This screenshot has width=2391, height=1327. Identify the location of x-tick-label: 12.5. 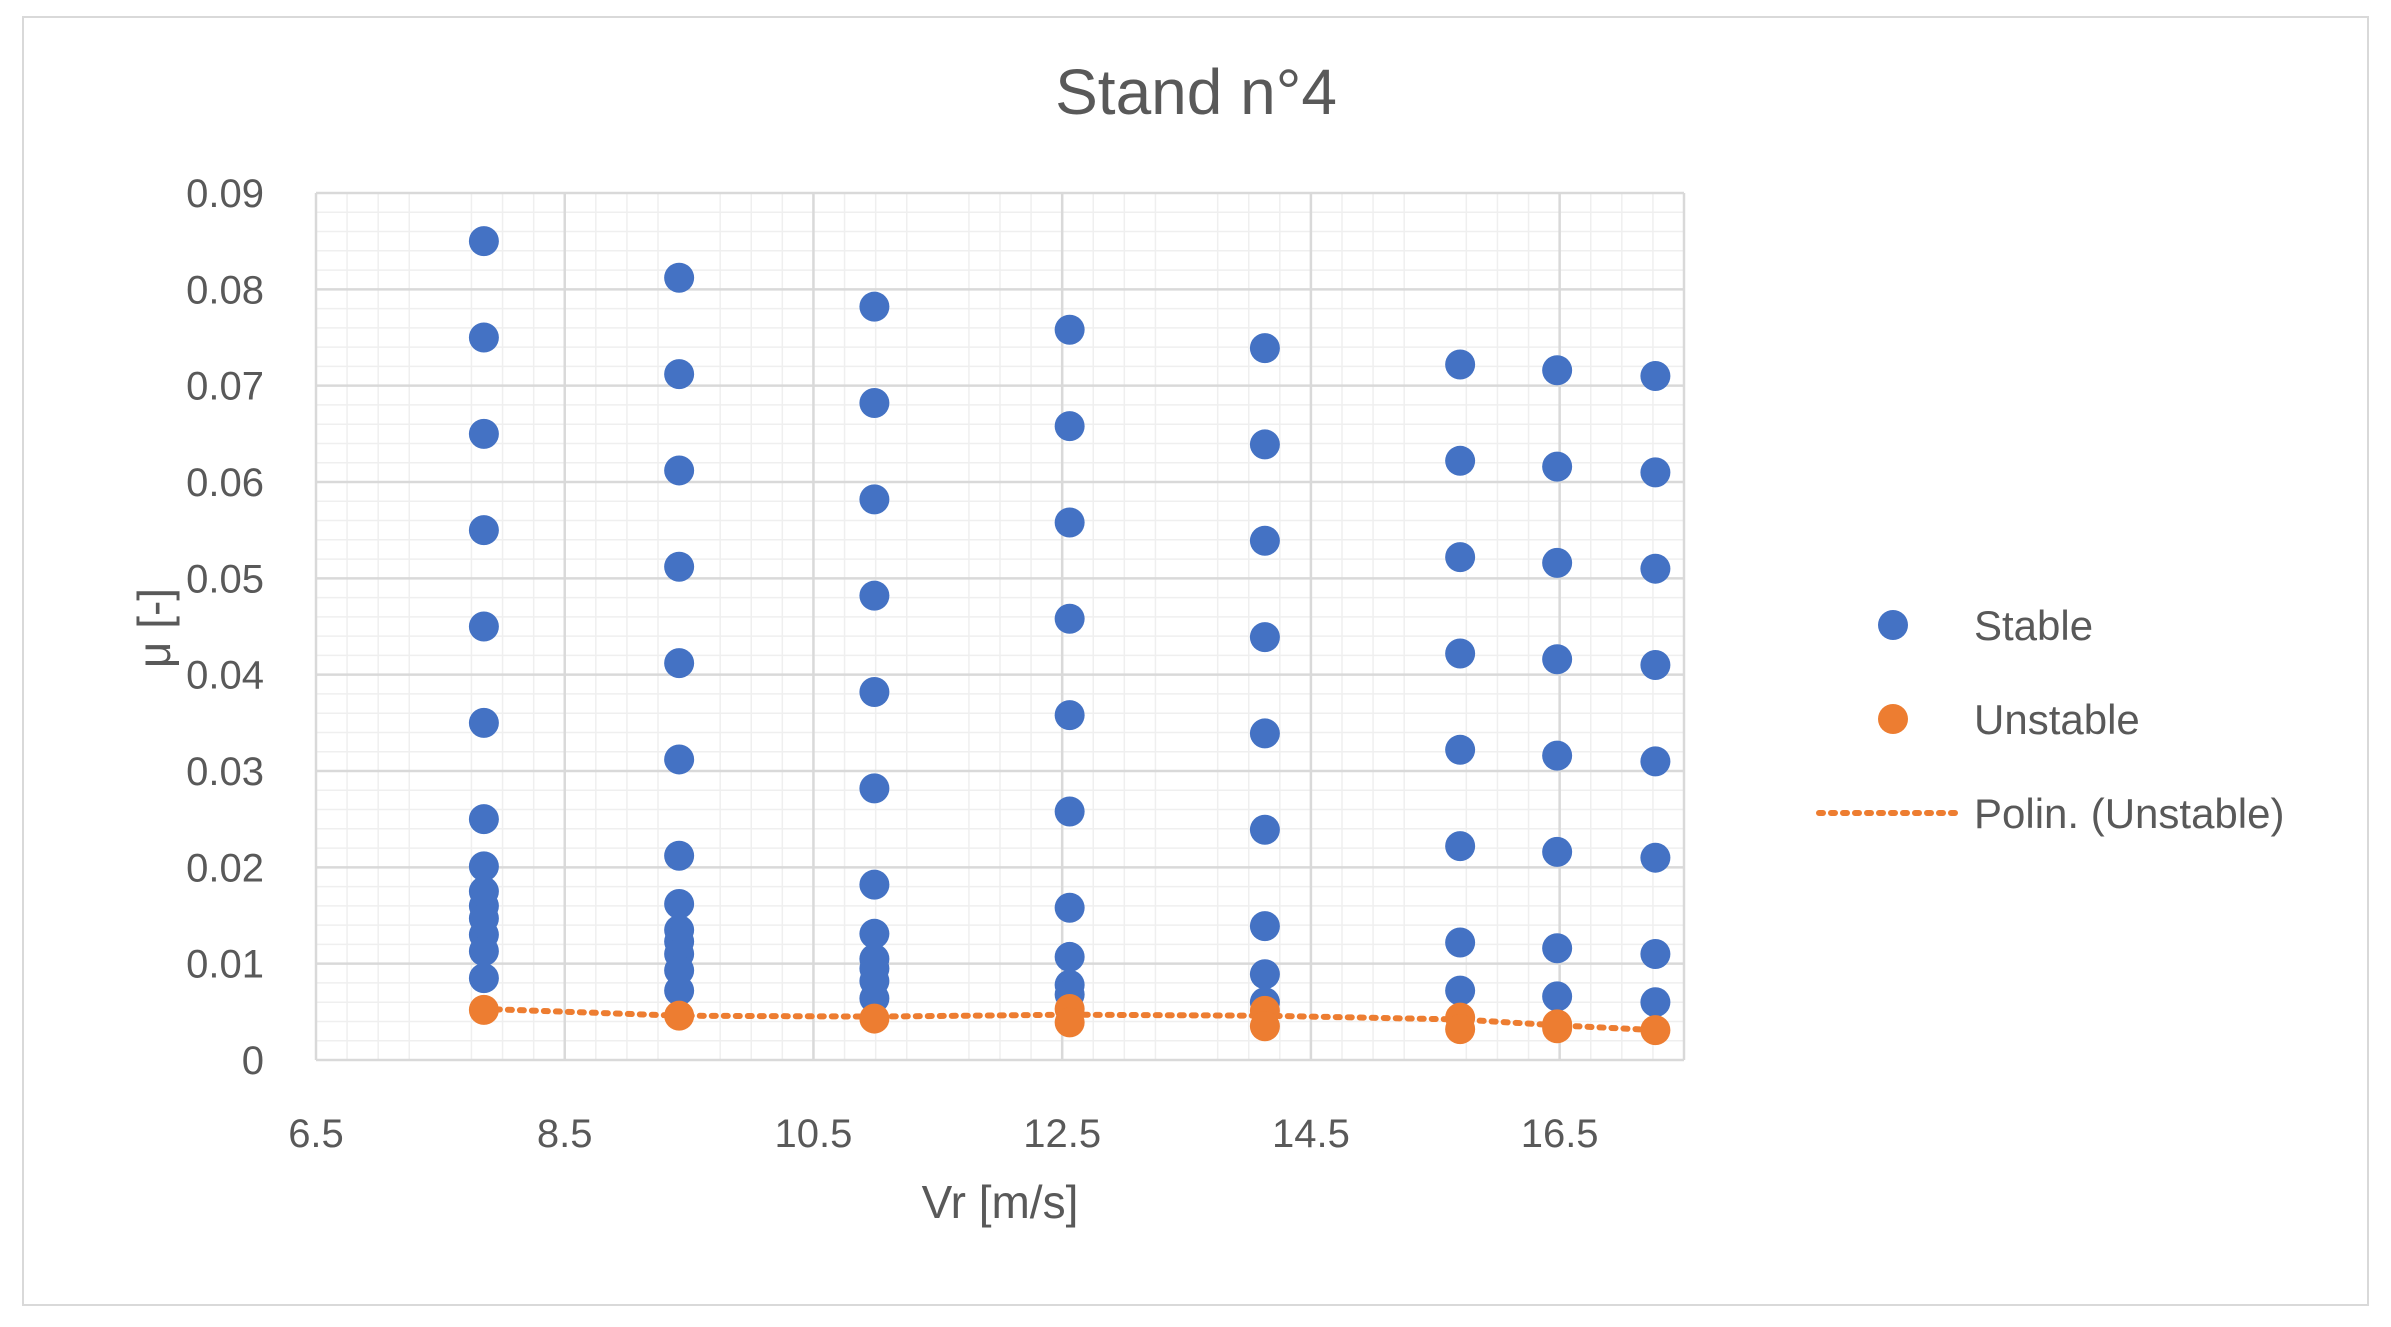
(1062, 1134).